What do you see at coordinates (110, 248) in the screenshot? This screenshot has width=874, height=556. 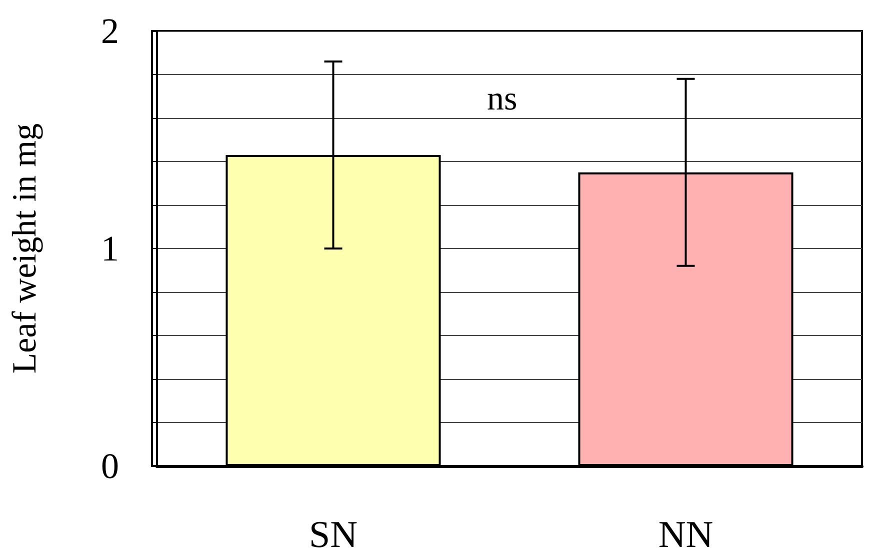 I see `y-tick-label: 1` at bounding box center [110, 248].